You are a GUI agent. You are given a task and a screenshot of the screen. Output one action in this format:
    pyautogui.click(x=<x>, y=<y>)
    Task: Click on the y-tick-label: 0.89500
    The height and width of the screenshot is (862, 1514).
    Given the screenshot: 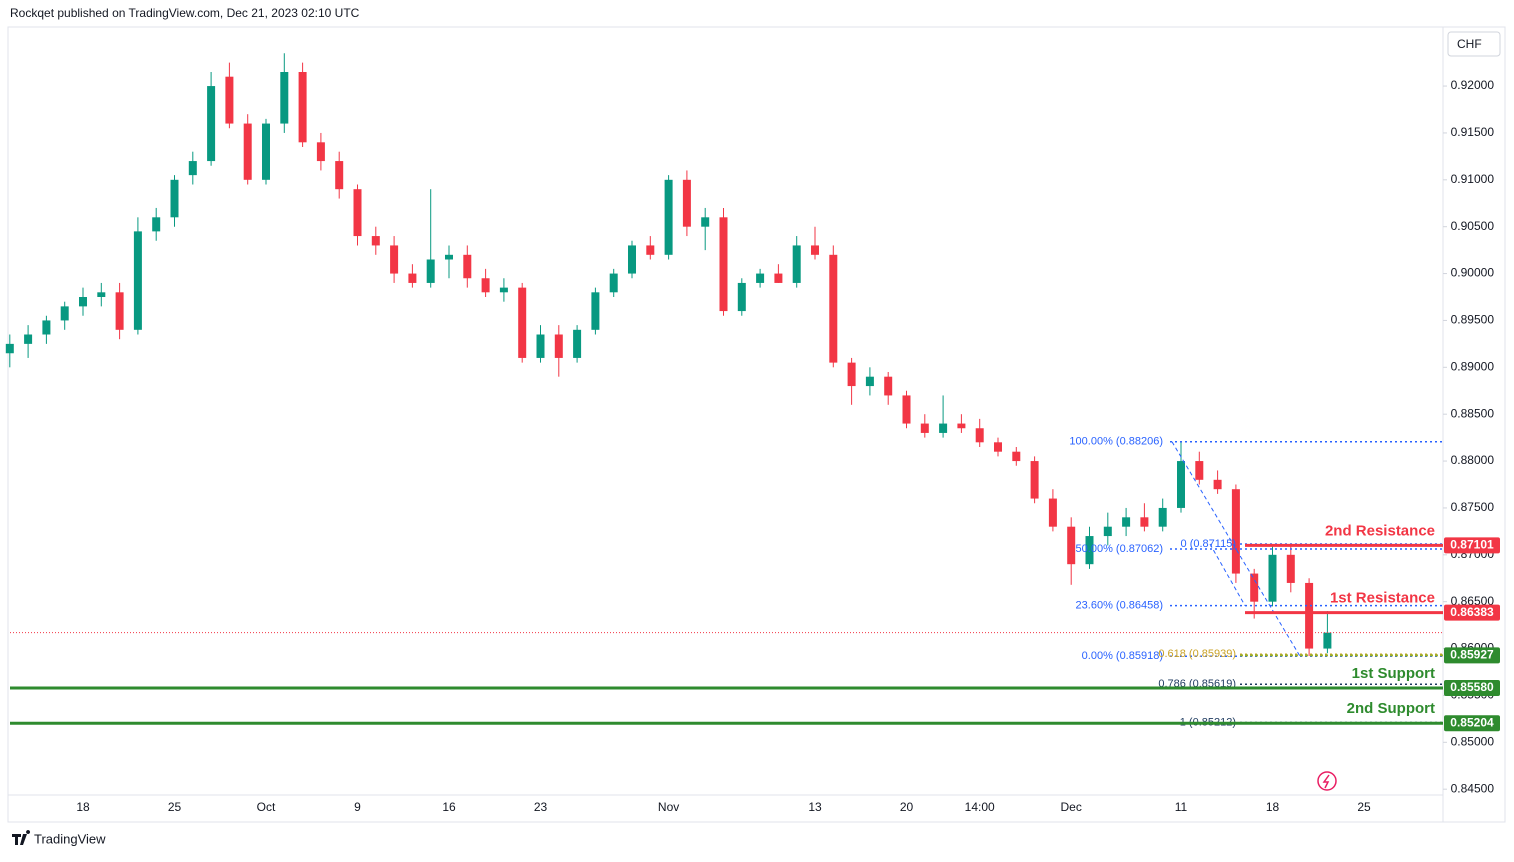 What is the action you would take?
    pyautogui.click(x=1473, y=320)
    